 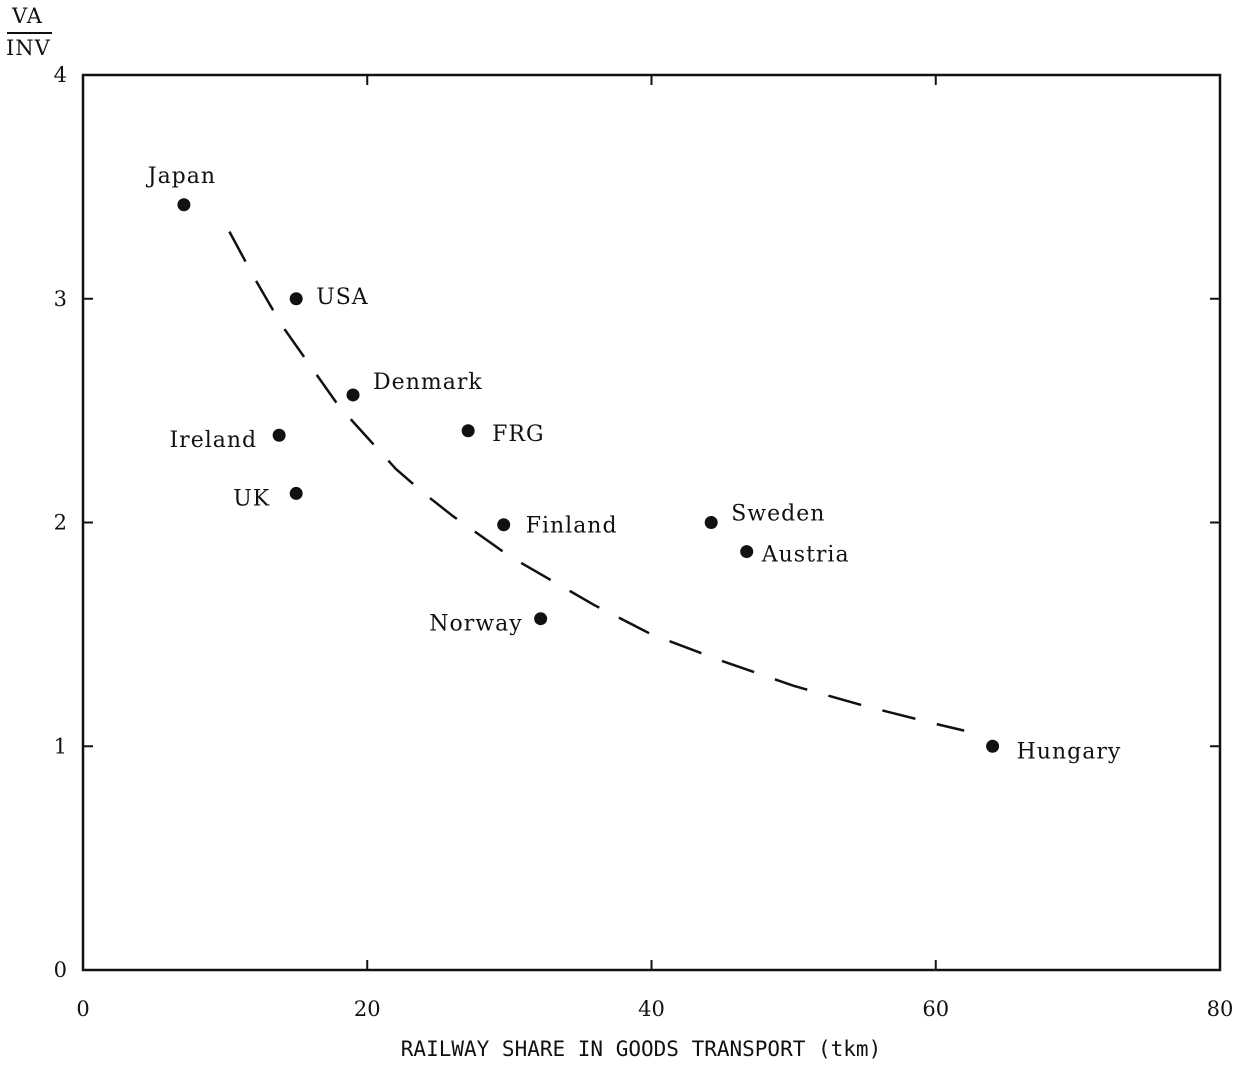 What do you see at coordinates (60, 970) in the screenshot?
I see `y-tick-label: 0` at bounding box center [60, 970].